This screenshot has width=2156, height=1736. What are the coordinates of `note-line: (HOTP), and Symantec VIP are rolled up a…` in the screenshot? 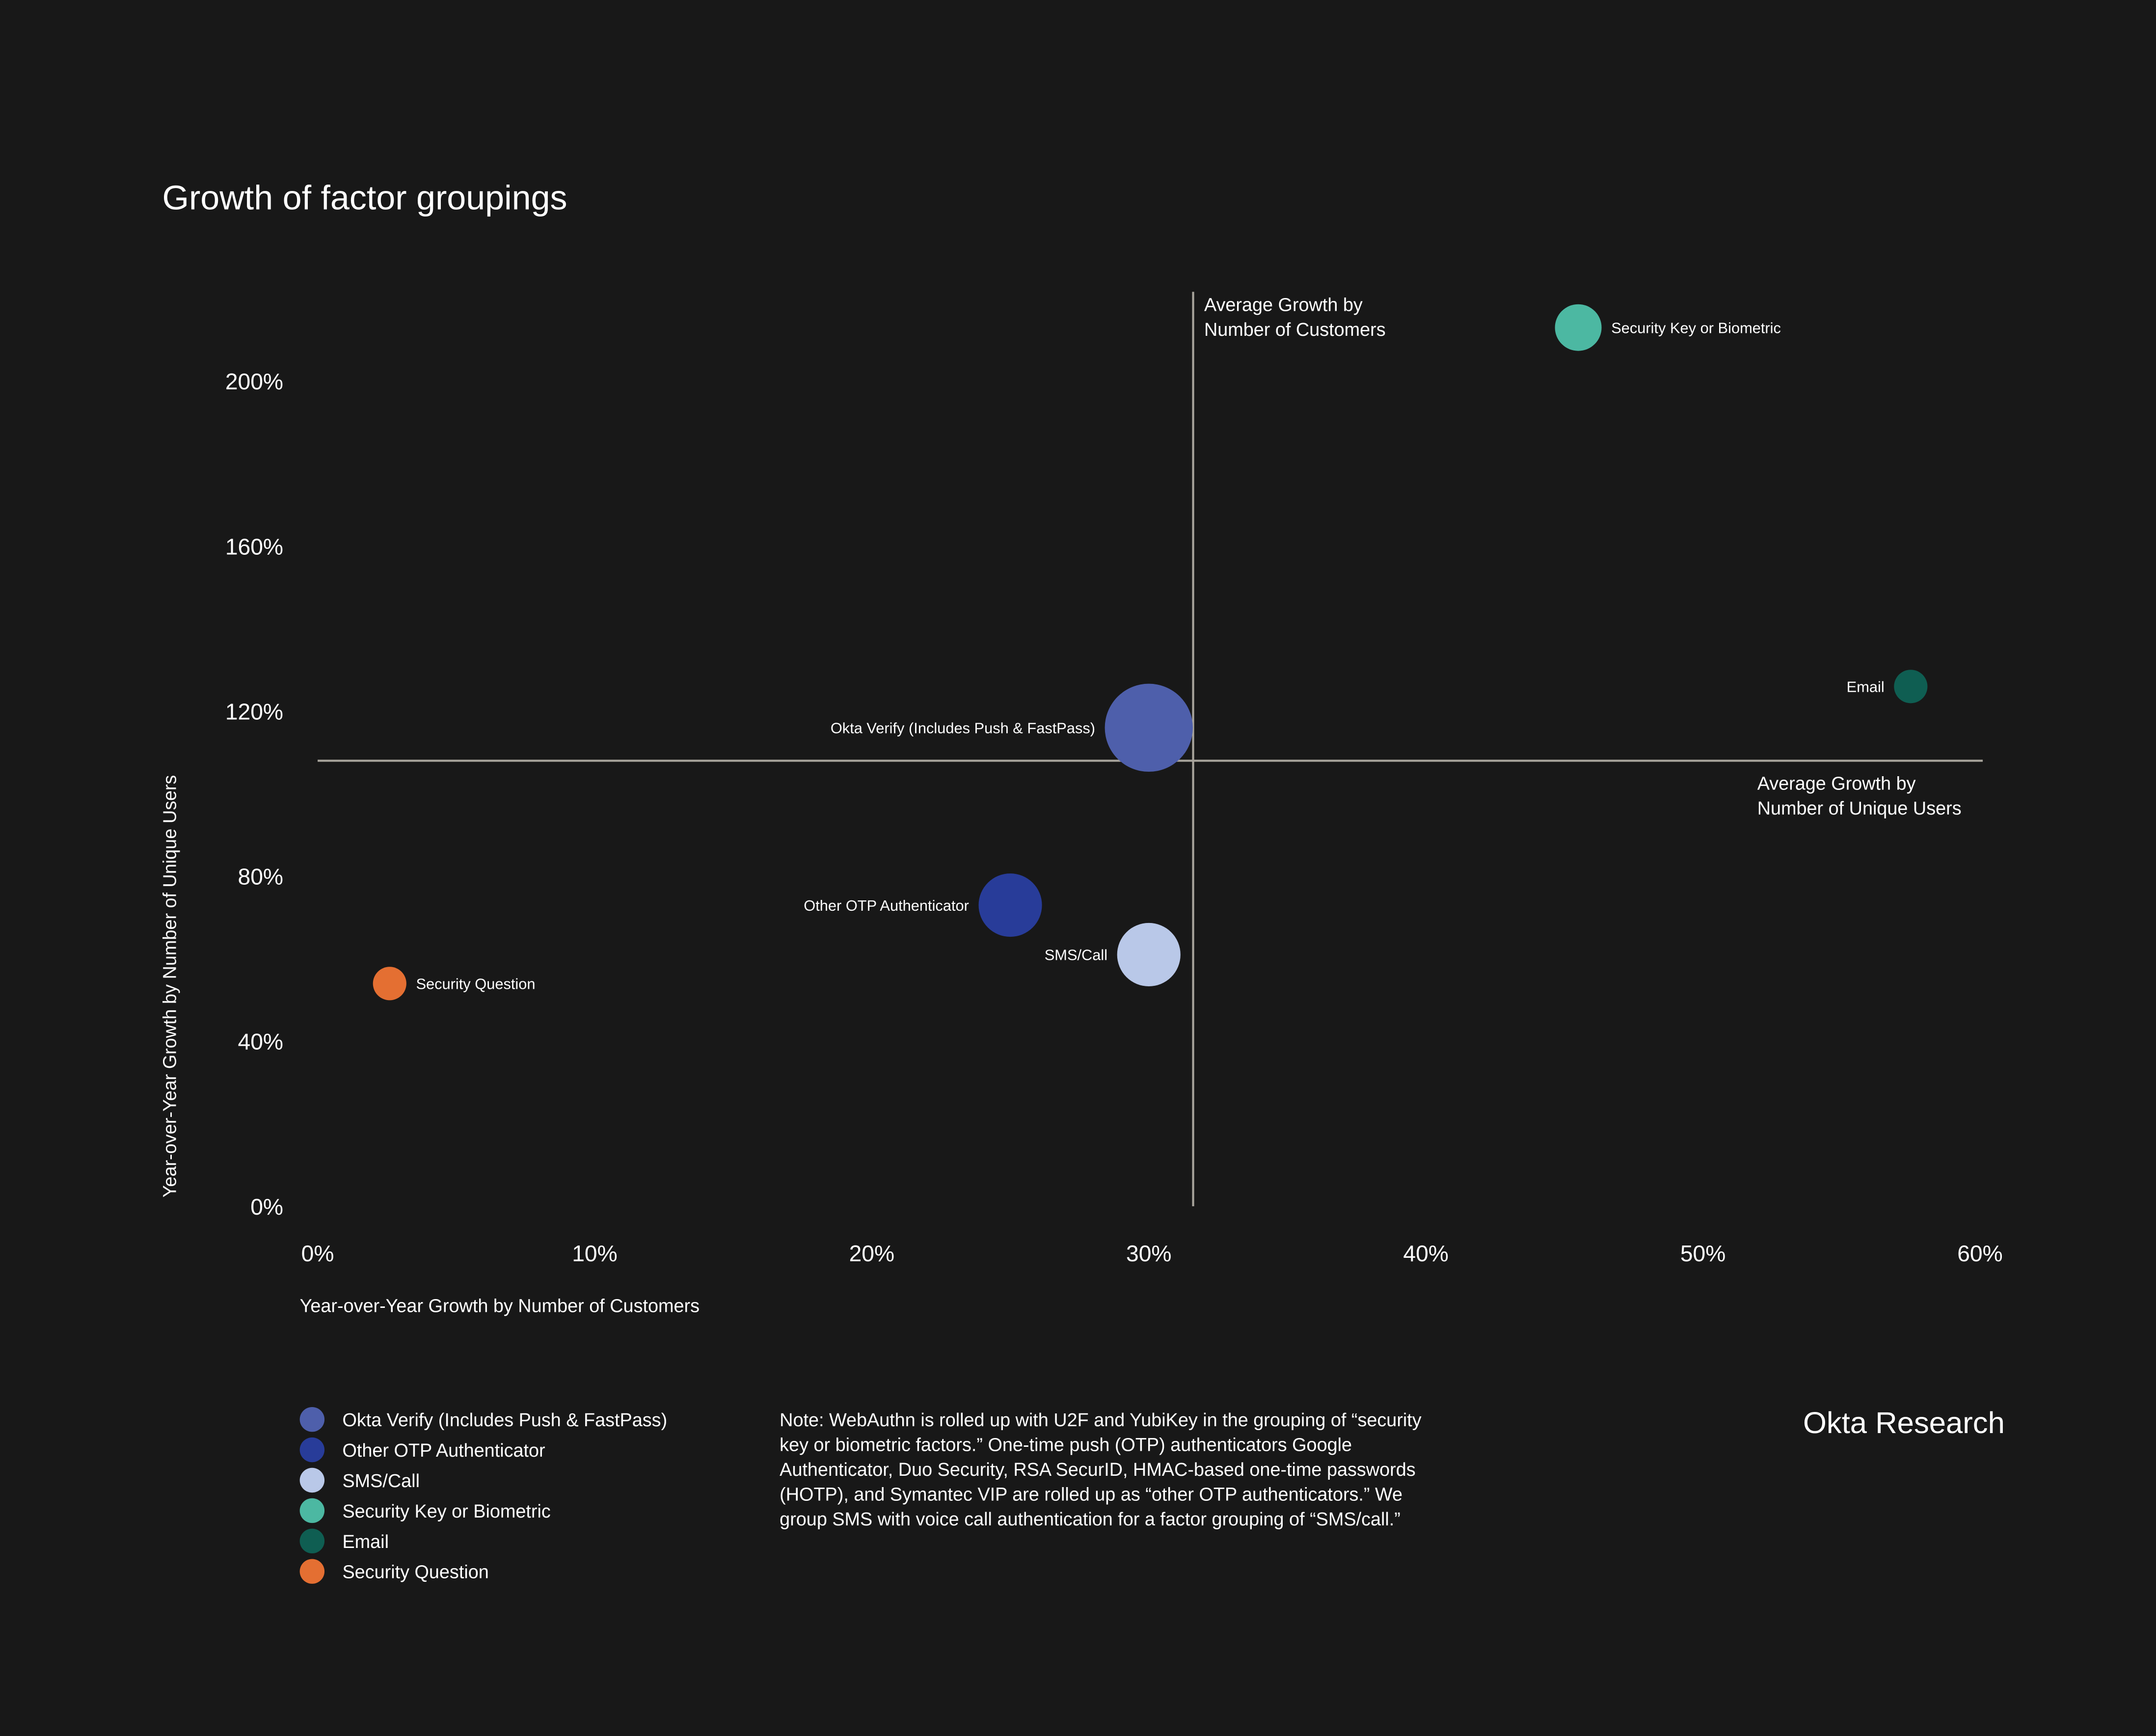 It's located at (1091, 1494).